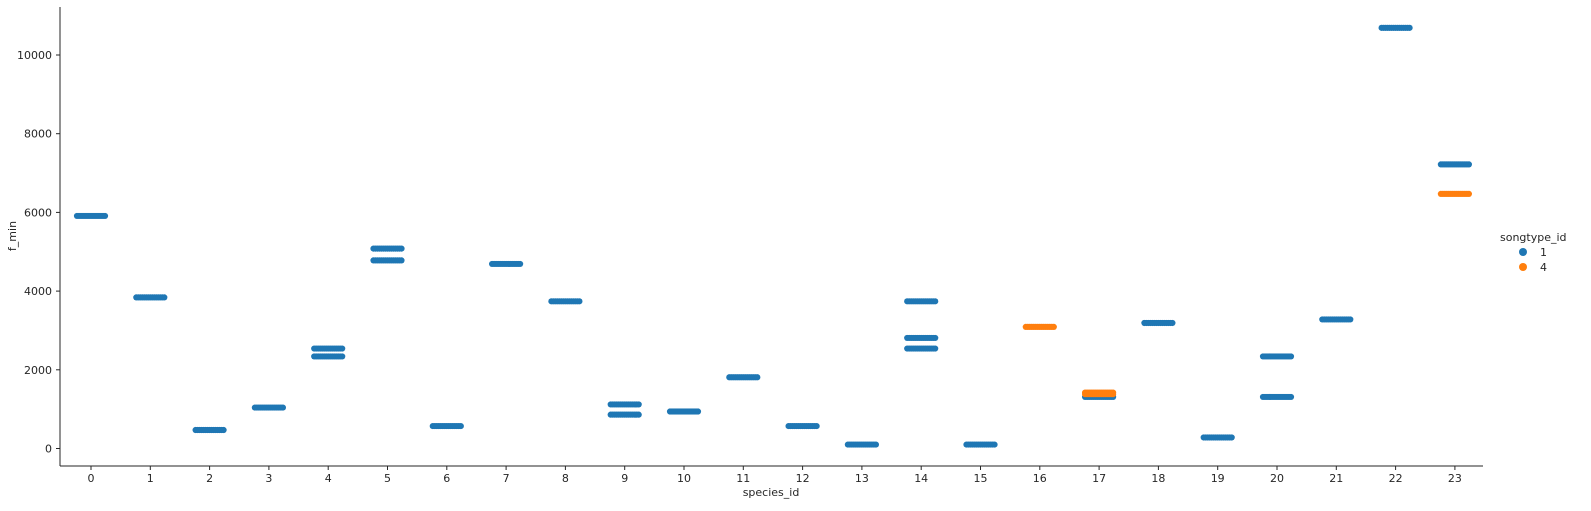 The image size is (1591, 511). I want to click on x-tick-label: 2, so click(209, 478).